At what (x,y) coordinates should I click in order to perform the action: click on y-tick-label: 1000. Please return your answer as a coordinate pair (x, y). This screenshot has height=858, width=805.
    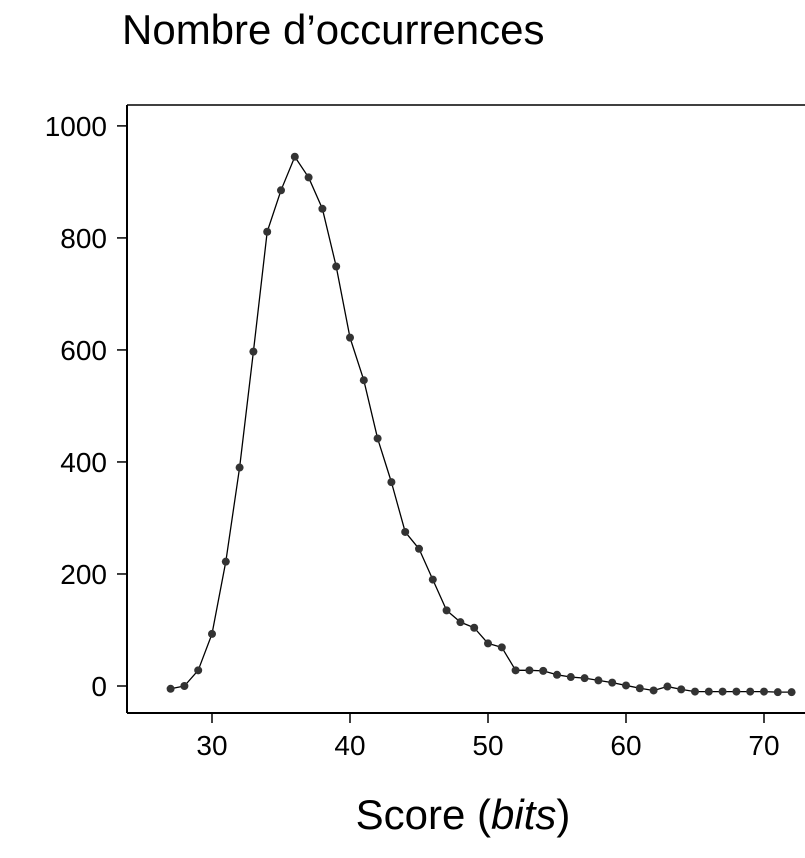
    Looking at the image, I should click on (76, 126).